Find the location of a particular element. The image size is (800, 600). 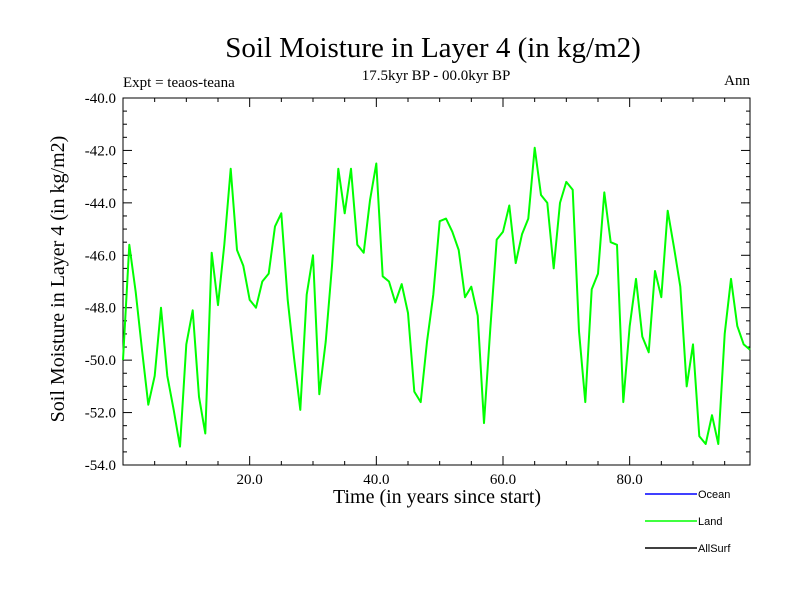

y-tick-label: -46.0 is located at coordinates (100, 256).